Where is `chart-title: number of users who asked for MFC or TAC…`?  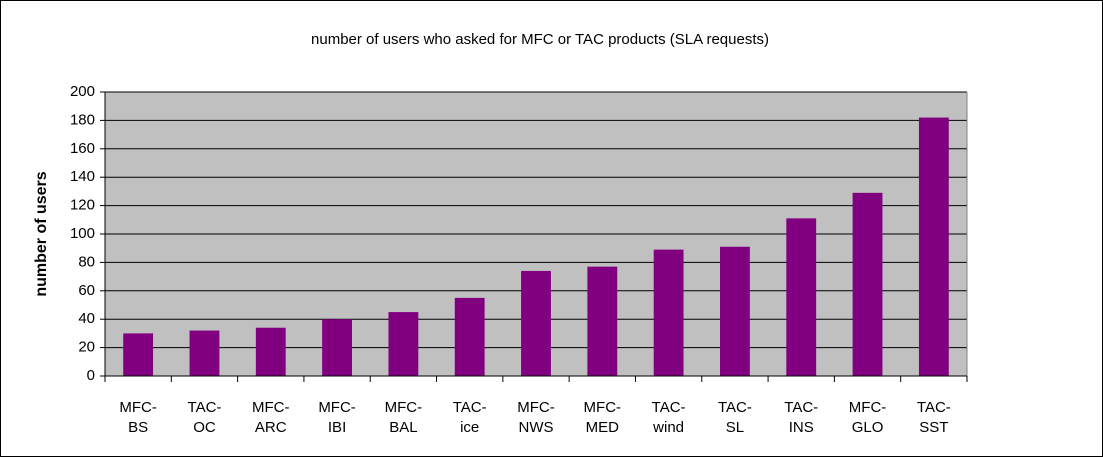 chart-title: number of users who asked for MFC or TAC… is located at coordinates (540, 39).